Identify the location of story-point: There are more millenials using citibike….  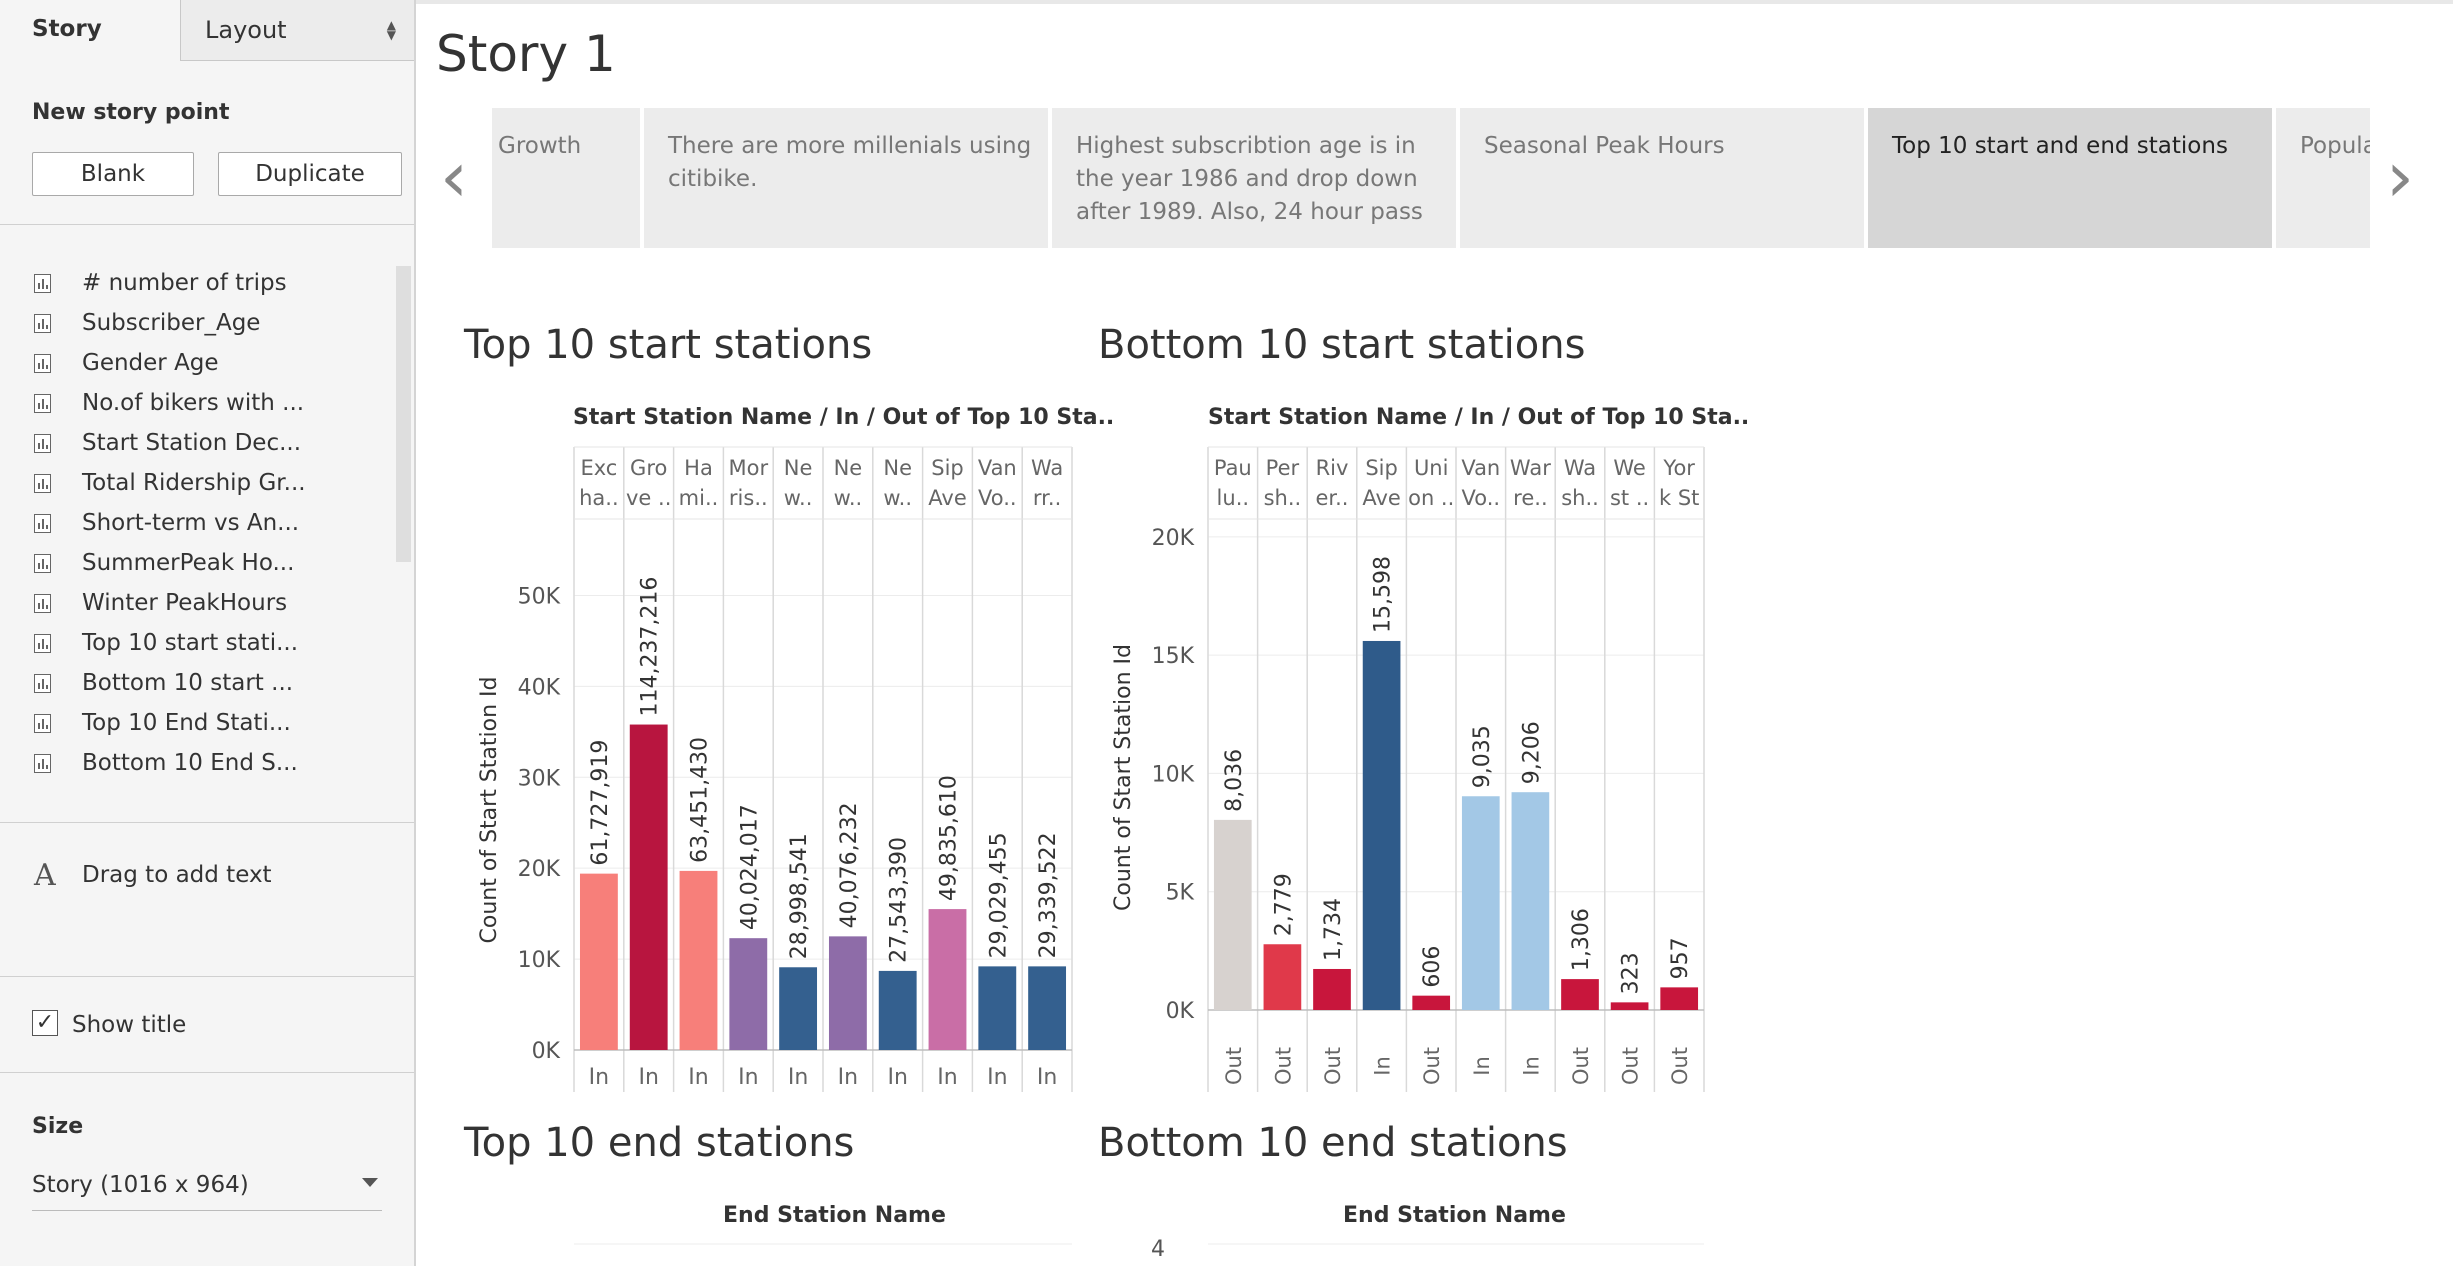
(846, 178).